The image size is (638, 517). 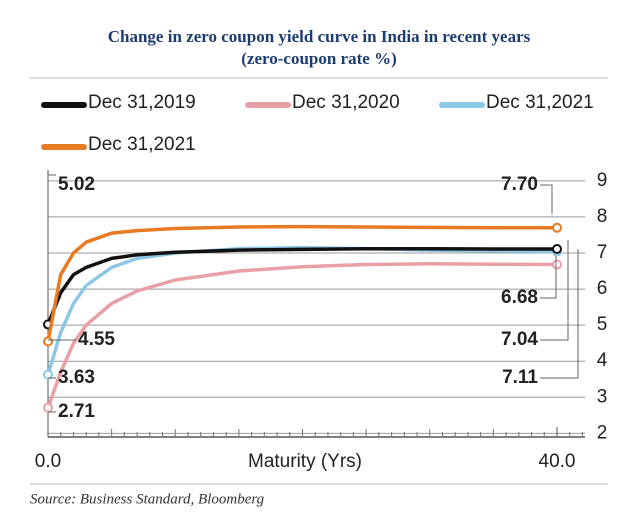 What do you see at coordinates (305, 461) in the screenshot?
I see `x-axis-label: Maturity (Yrs)` at bounding box center [305, 461].